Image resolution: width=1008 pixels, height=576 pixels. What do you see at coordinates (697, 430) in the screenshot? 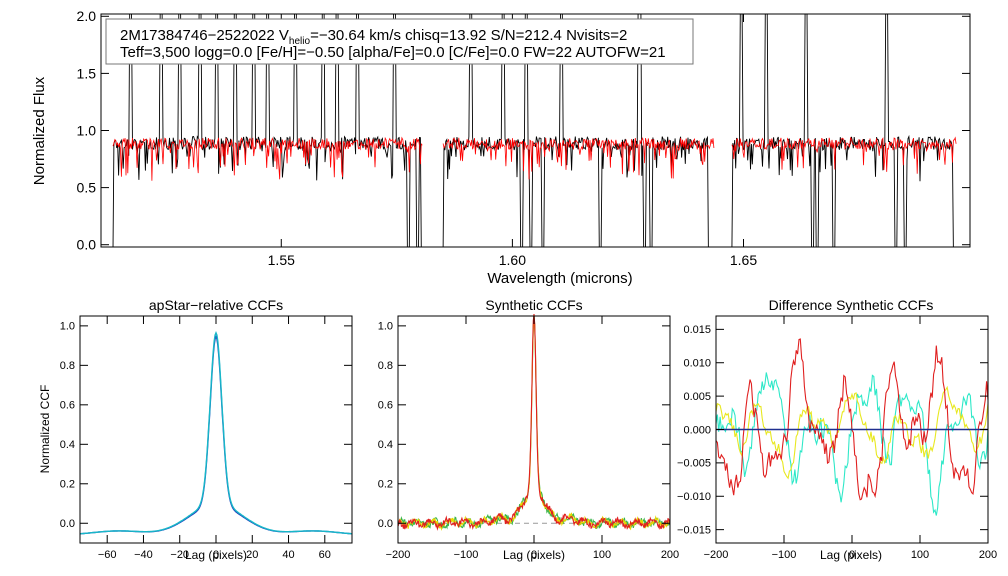
I see `y-tick-label: 0.000` at bounding box center [697, 430].